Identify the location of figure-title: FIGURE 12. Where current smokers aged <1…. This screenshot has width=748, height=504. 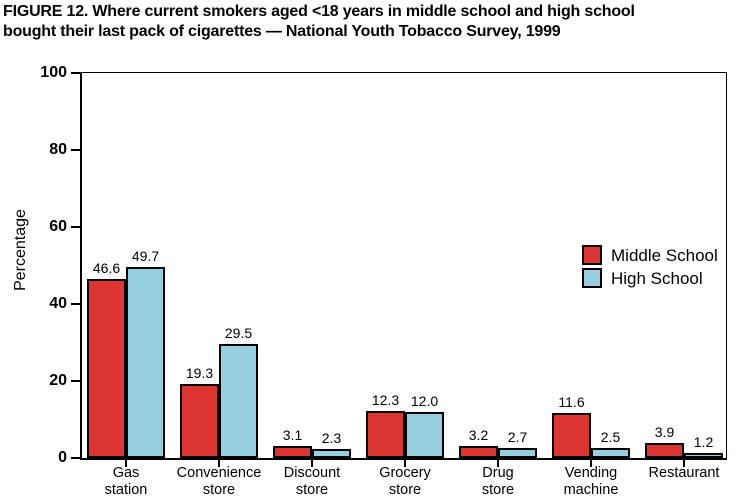
(375, 22).